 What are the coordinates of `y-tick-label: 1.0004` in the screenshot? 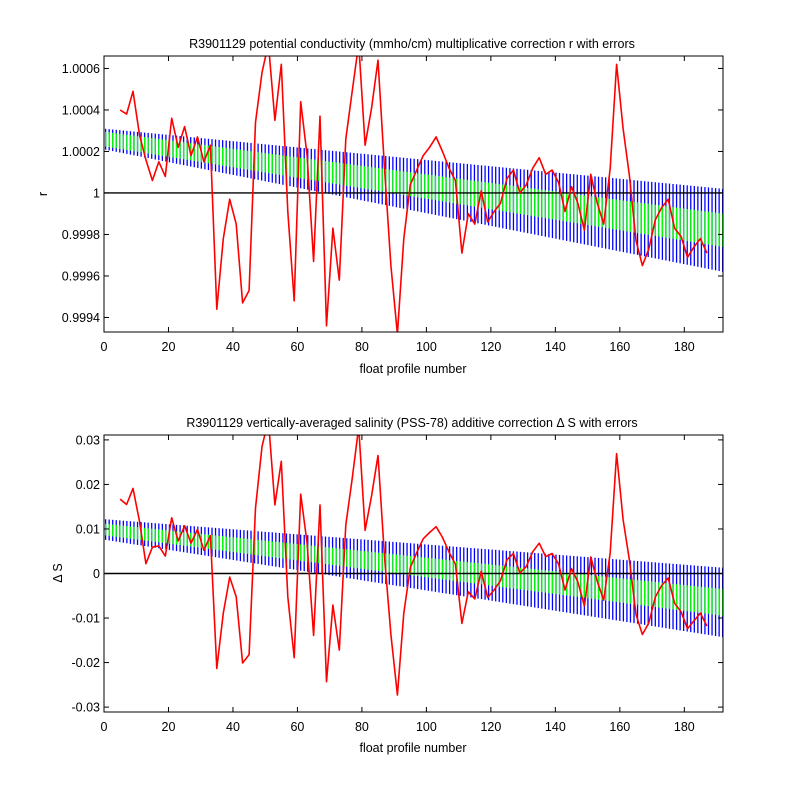 It's located at (81, 110).